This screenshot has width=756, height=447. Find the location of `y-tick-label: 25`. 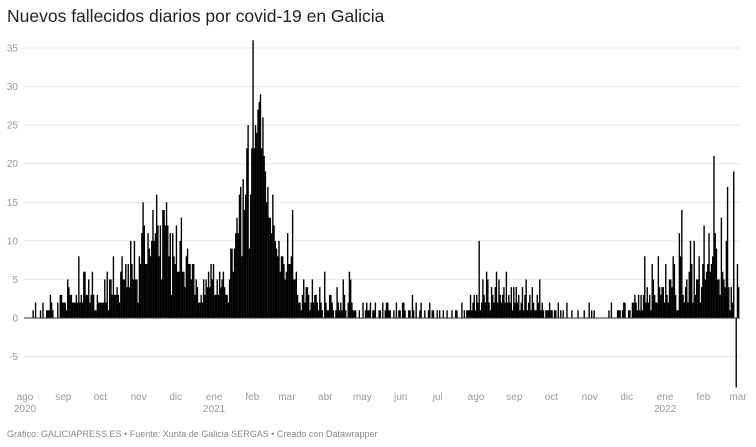

y-tick-label: 25 is located at coordinates (13, 126).